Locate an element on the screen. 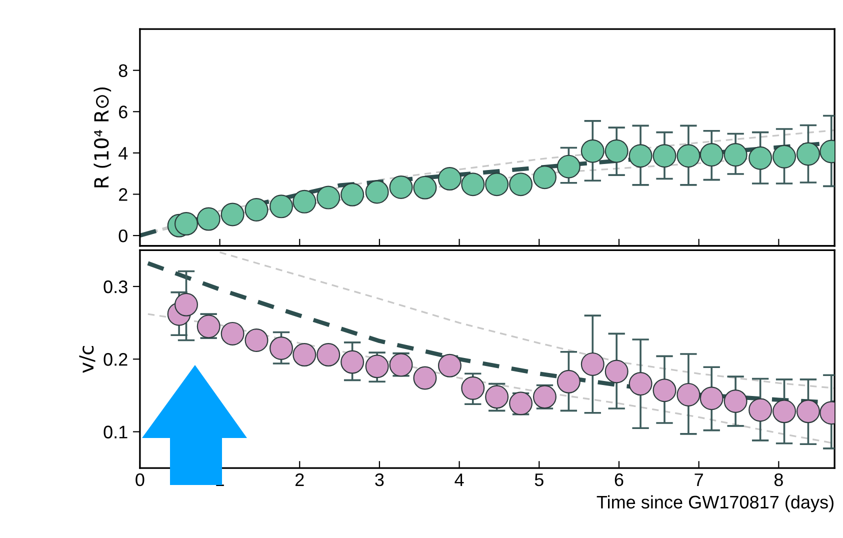 This screenshot has width=843, height=538. x-tick-label: 6 is located at coordinates (619, 479).